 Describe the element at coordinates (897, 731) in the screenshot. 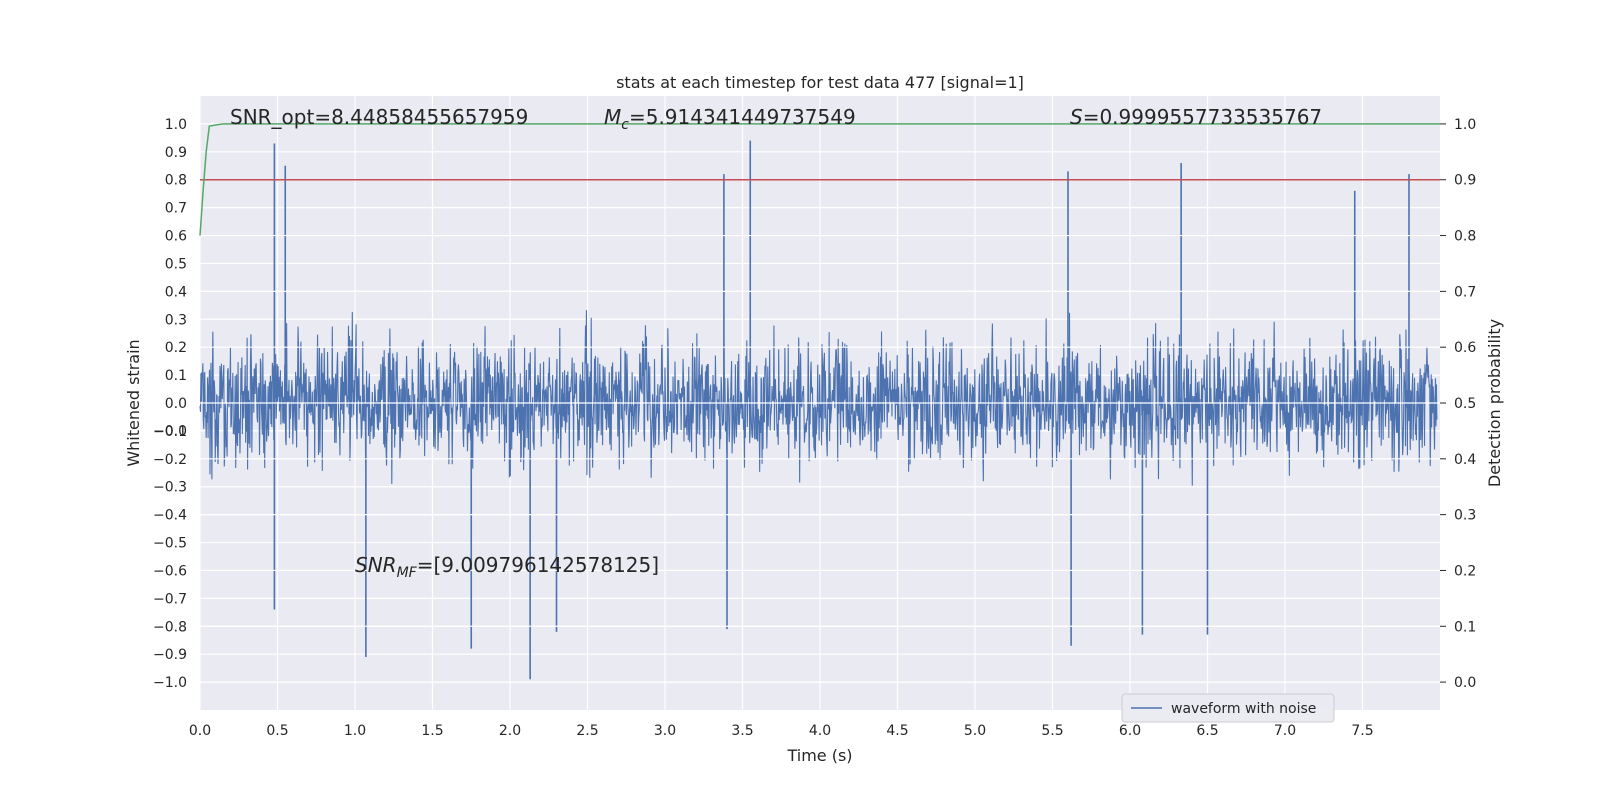

I see `x-tick-label: 4.5` at that location.